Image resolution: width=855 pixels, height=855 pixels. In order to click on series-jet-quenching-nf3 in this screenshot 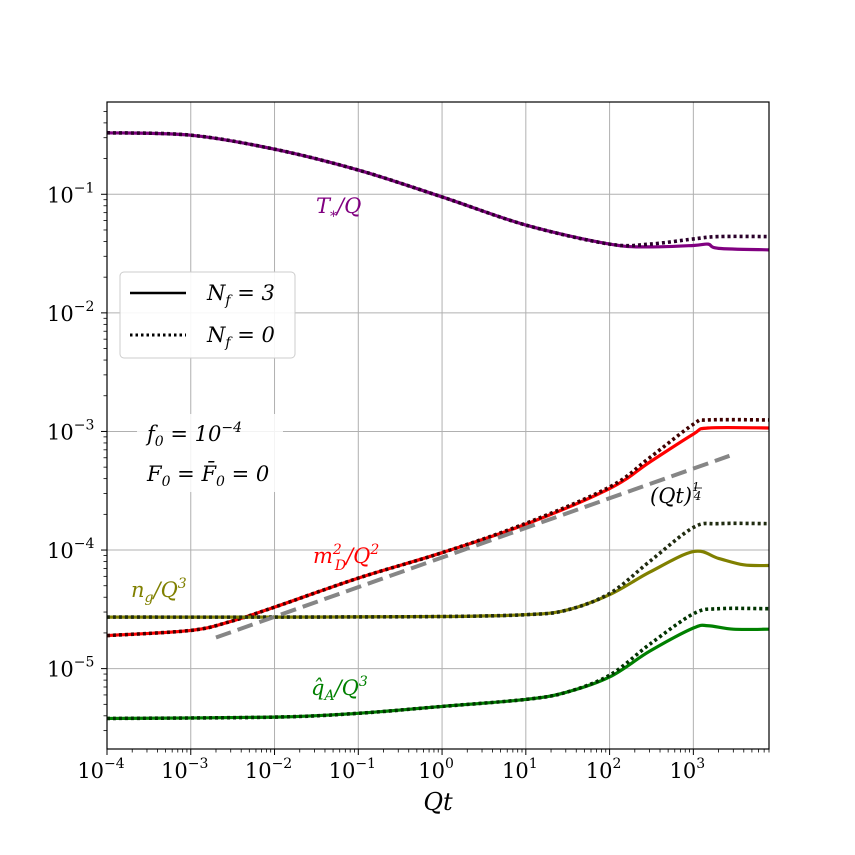, I will do `click(438, 672)`.